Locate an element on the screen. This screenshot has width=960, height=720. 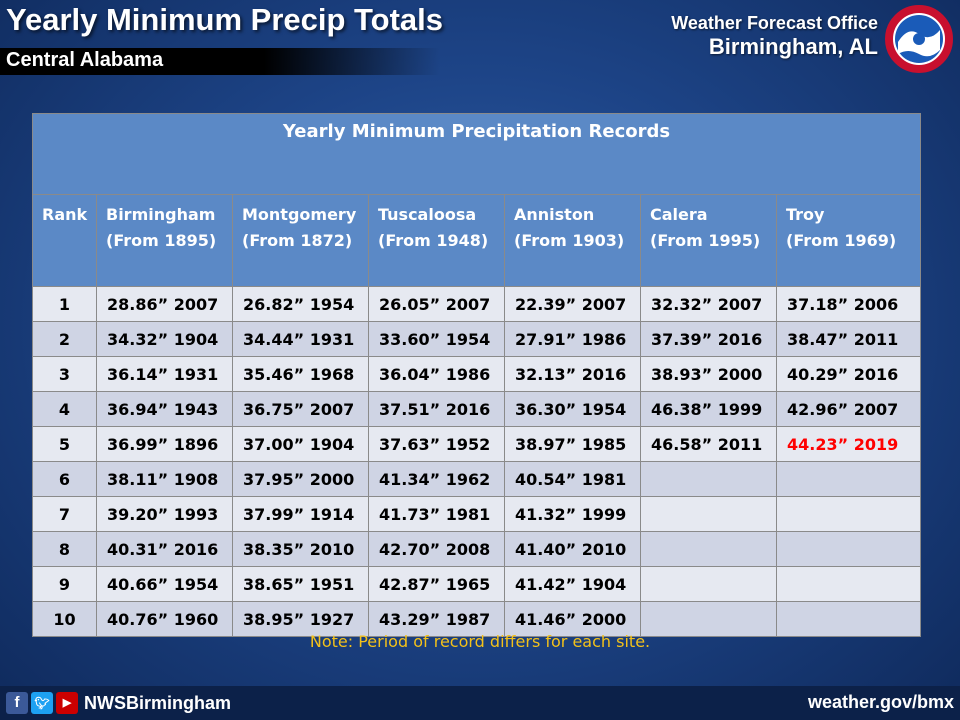
record-cell: 43.29” 1987 is located at coordinates (436, 619).